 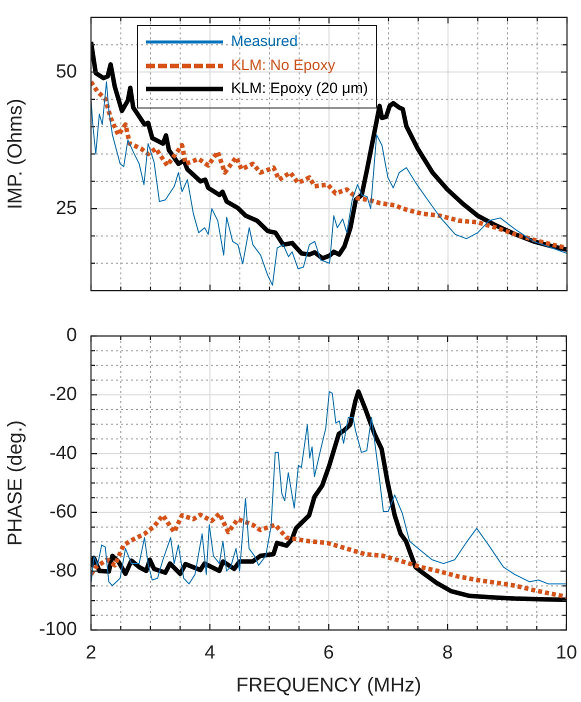 What do you see at coordinates (63, 512) in the screenshot?
I see `y-tick-label: -60` at bounding box center [63, 512].